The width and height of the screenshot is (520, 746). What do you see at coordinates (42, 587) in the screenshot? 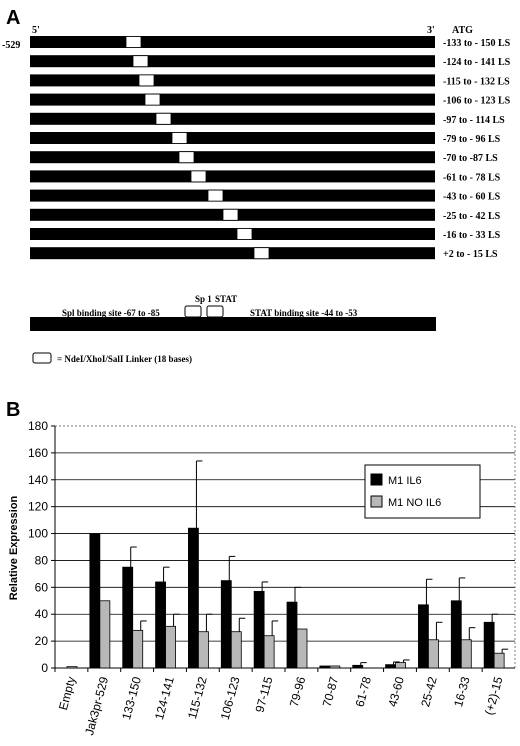
I see `y-tick-label: 60` at bounding box center [42, 587].